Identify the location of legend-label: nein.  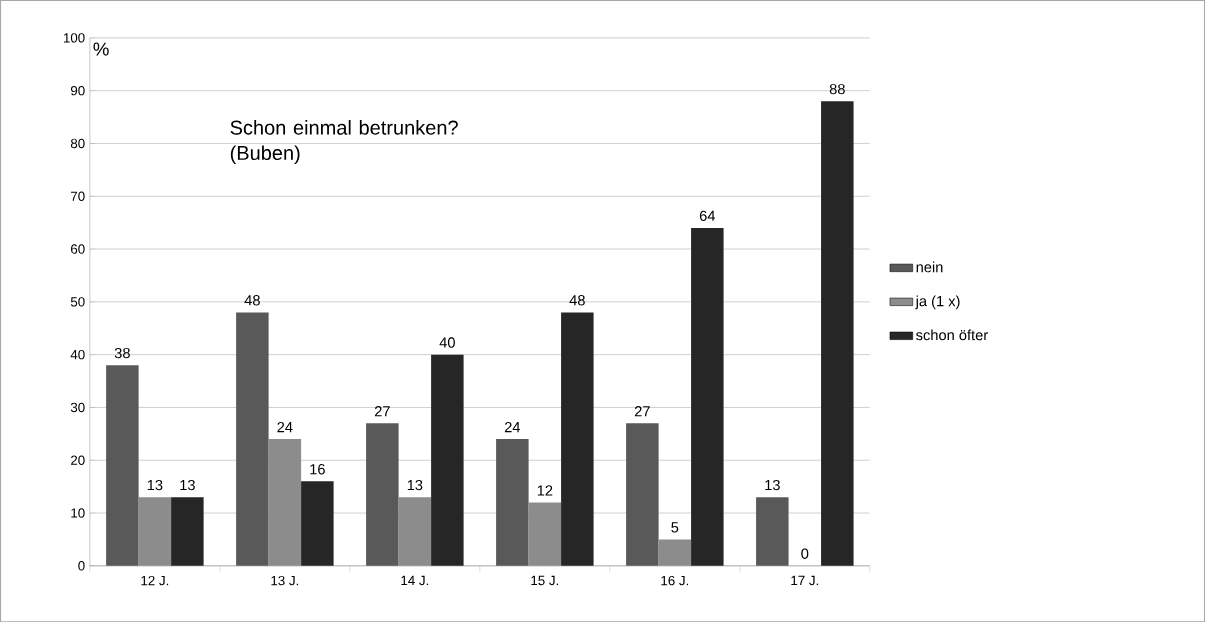
(929, 267).